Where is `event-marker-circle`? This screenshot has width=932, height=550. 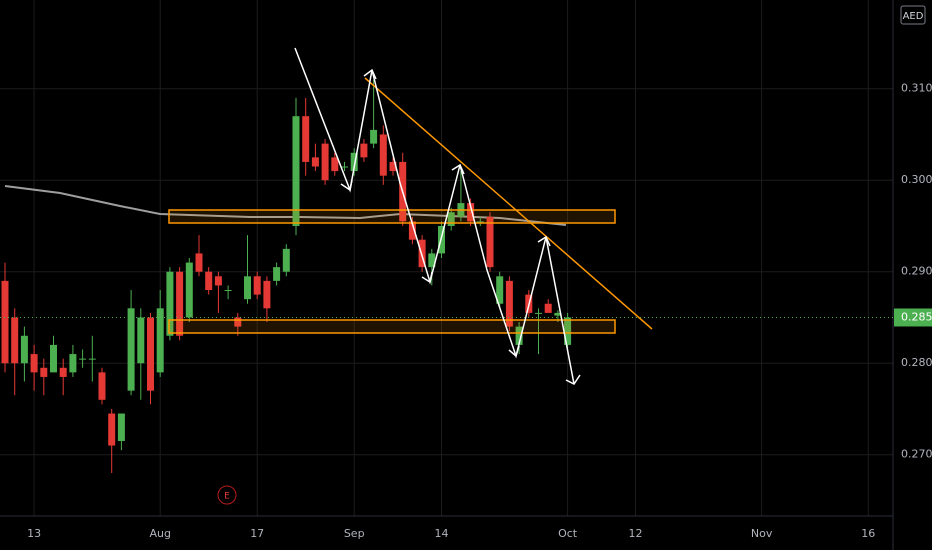 event-marker-circle is located at coordinates (227, 495).